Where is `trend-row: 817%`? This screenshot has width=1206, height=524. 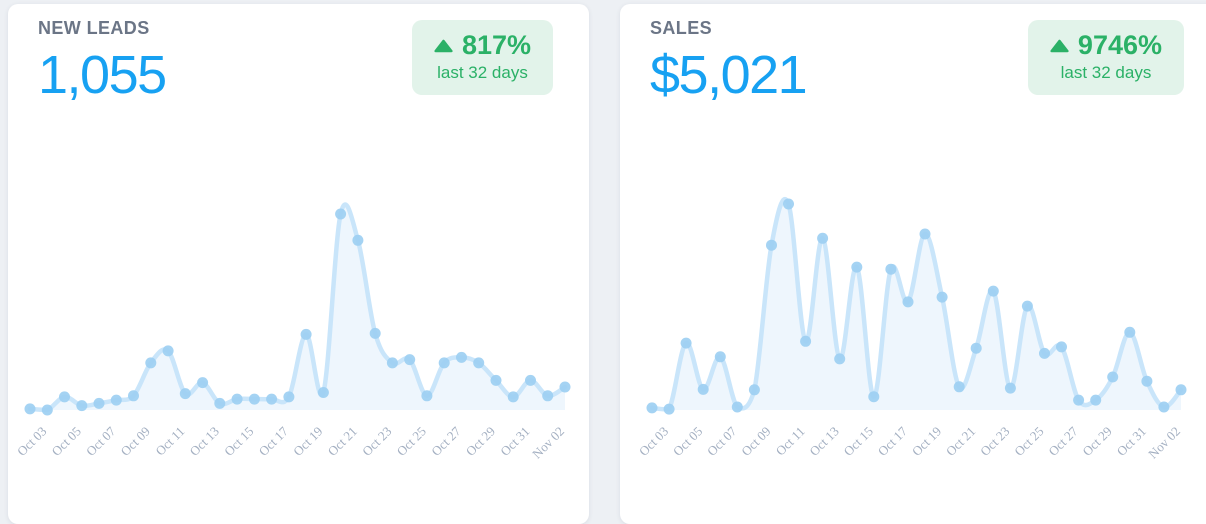 trend-row: 817% is located at coordinates (482, 45).